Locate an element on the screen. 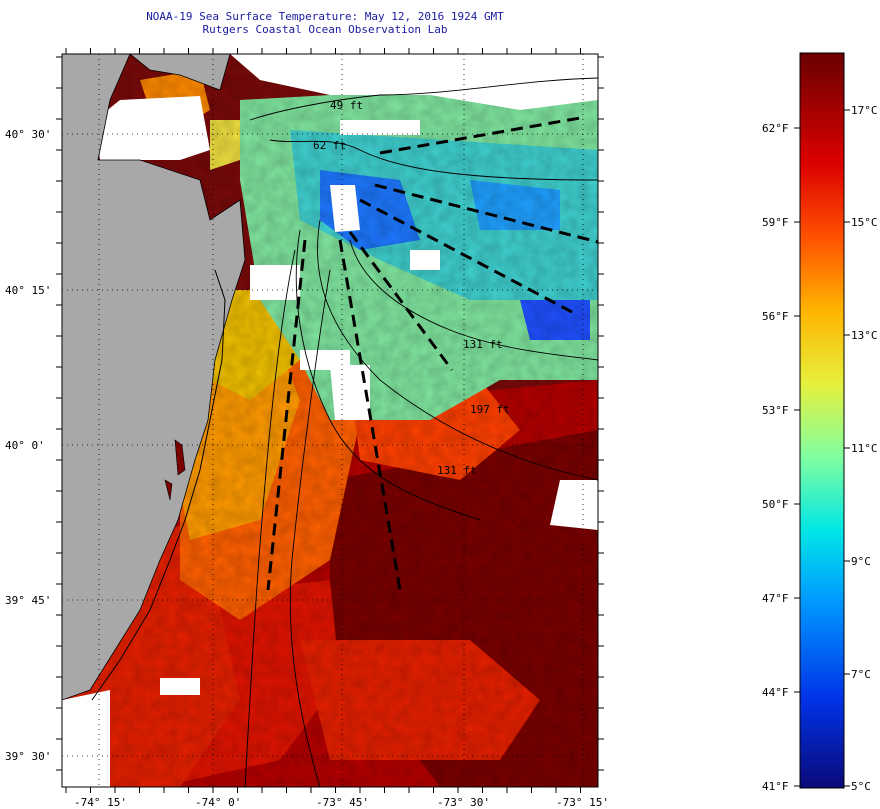 The image size is (880, 809). map-subtitle: Rutgers Coastal Ocean Observation Lab is located at coordinates (325, 29).